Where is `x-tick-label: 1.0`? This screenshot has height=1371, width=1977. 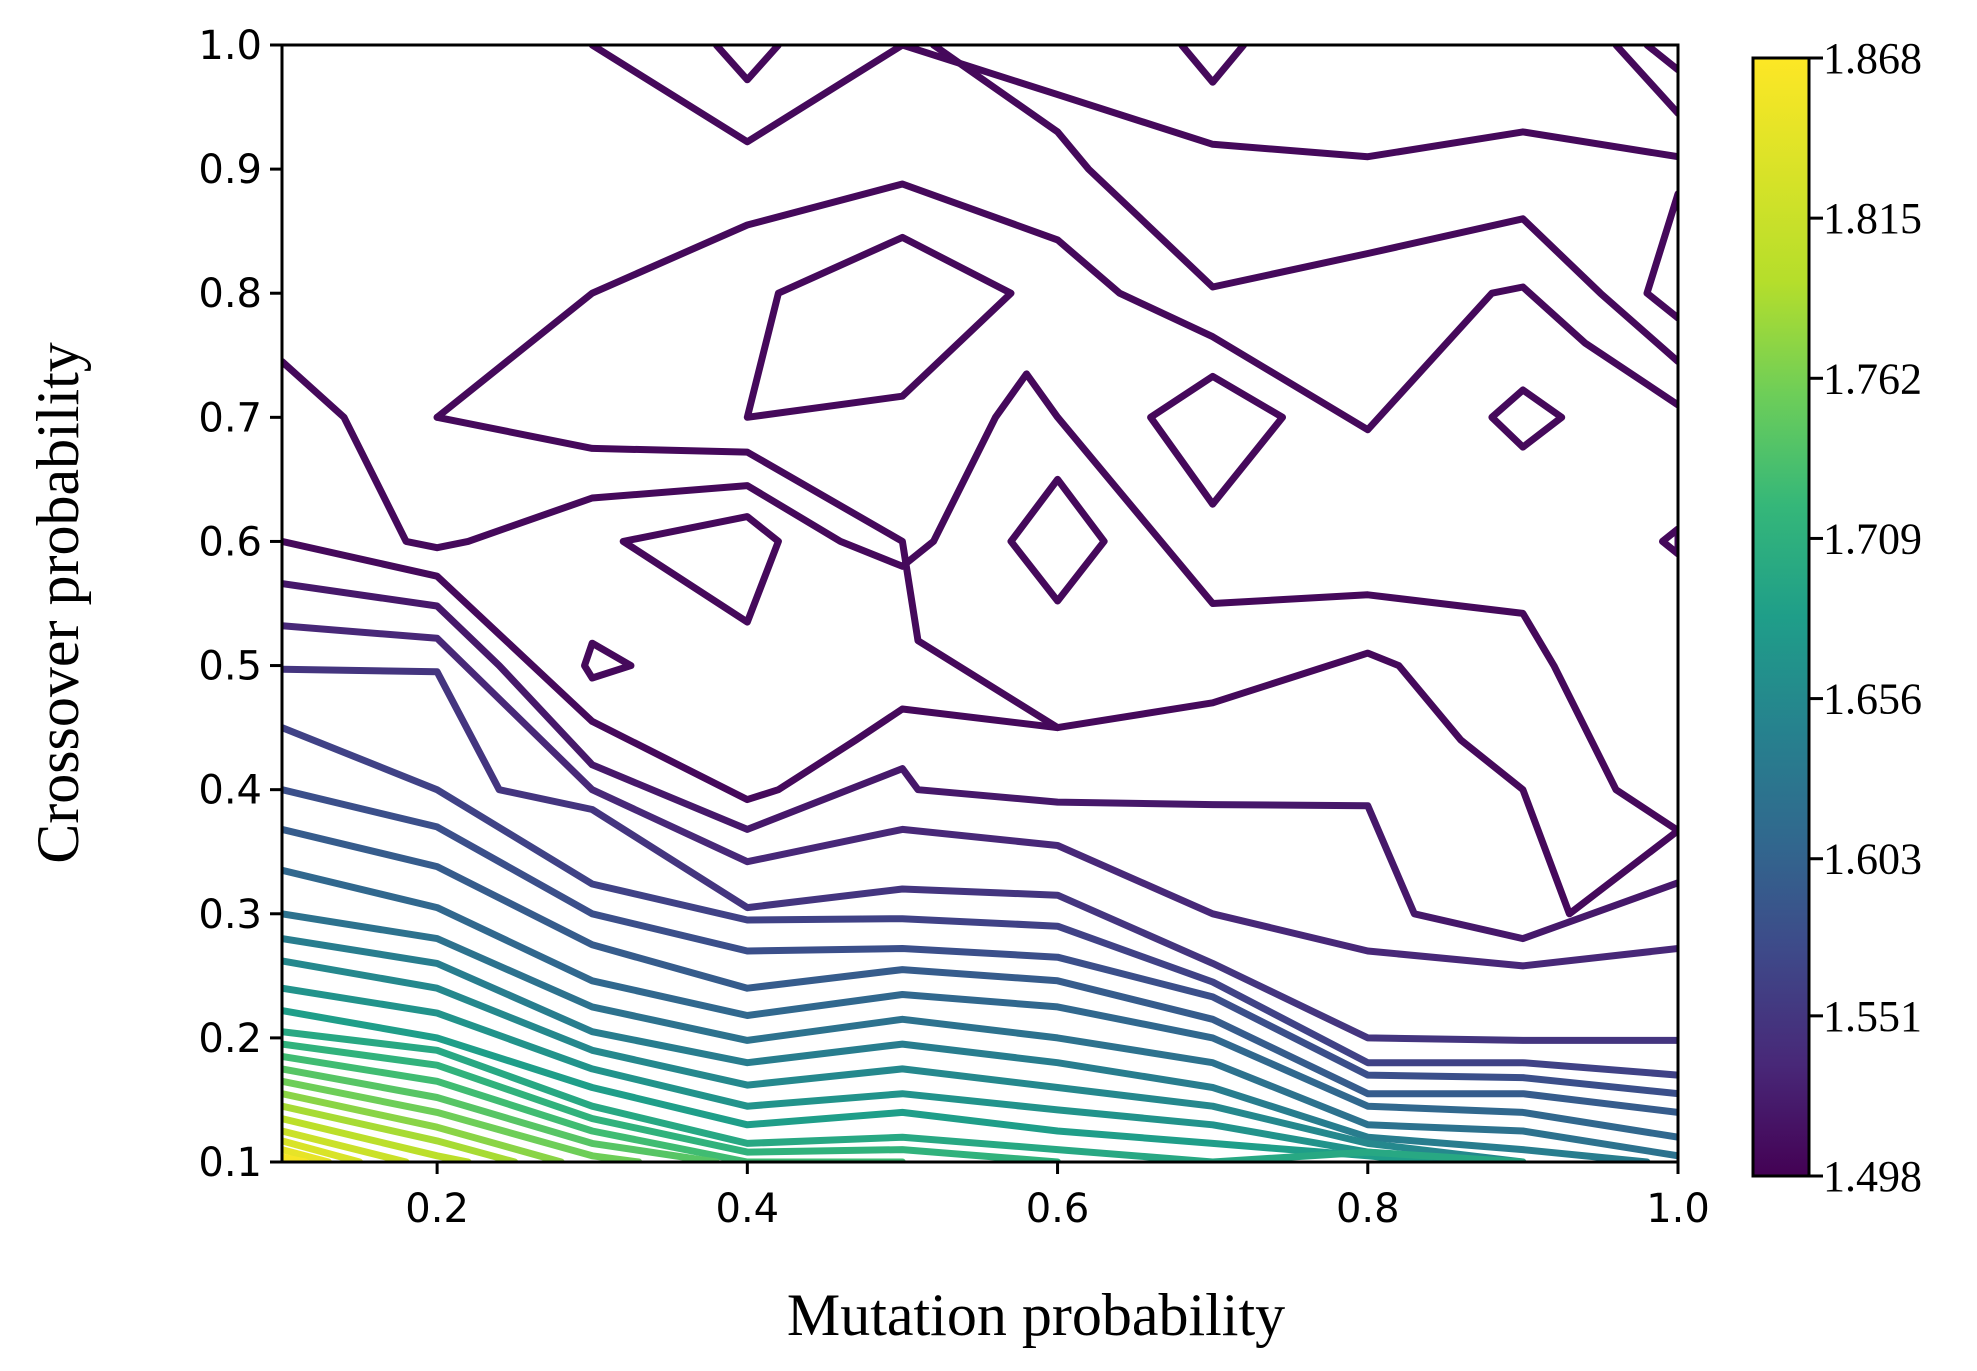 x-tick-label: 1.0 is located at coordinates (1678, 1209).